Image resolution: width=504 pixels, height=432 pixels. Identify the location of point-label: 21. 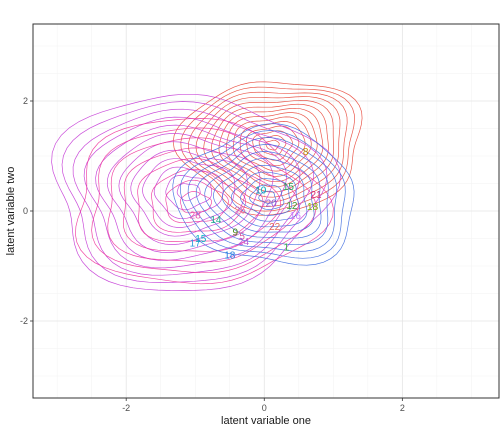
(316, 195).